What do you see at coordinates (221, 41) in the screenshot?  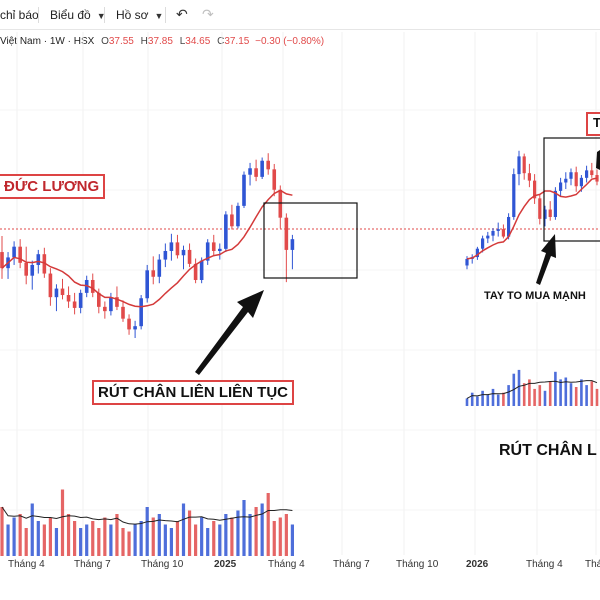 I see `close-label: C` at bounding box center [221, 41].